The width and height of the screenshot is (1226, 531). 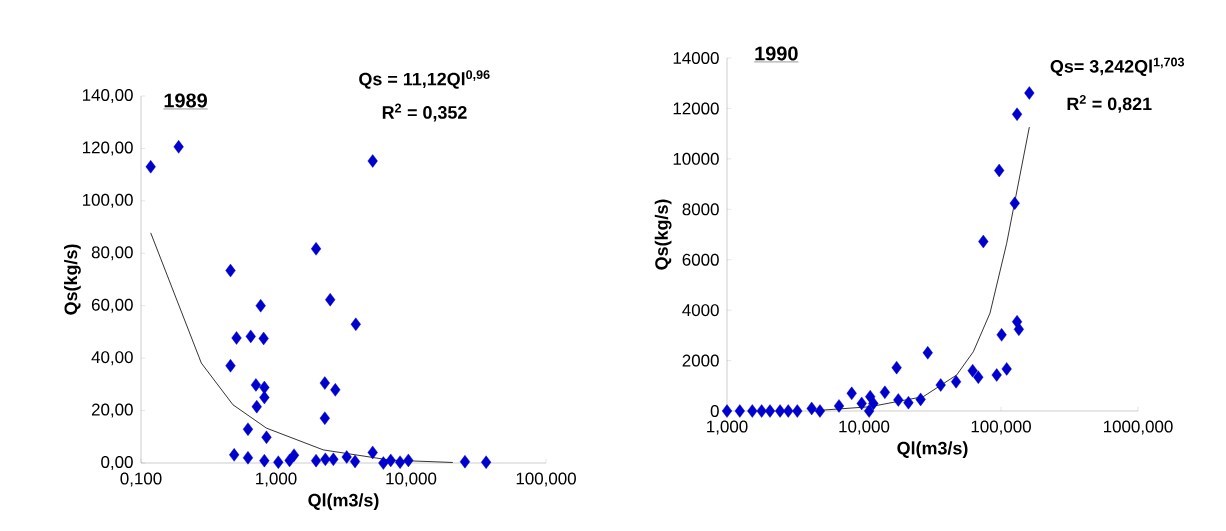 I want to click on y-tick-label: 100,00, so click(x=107, y=200).